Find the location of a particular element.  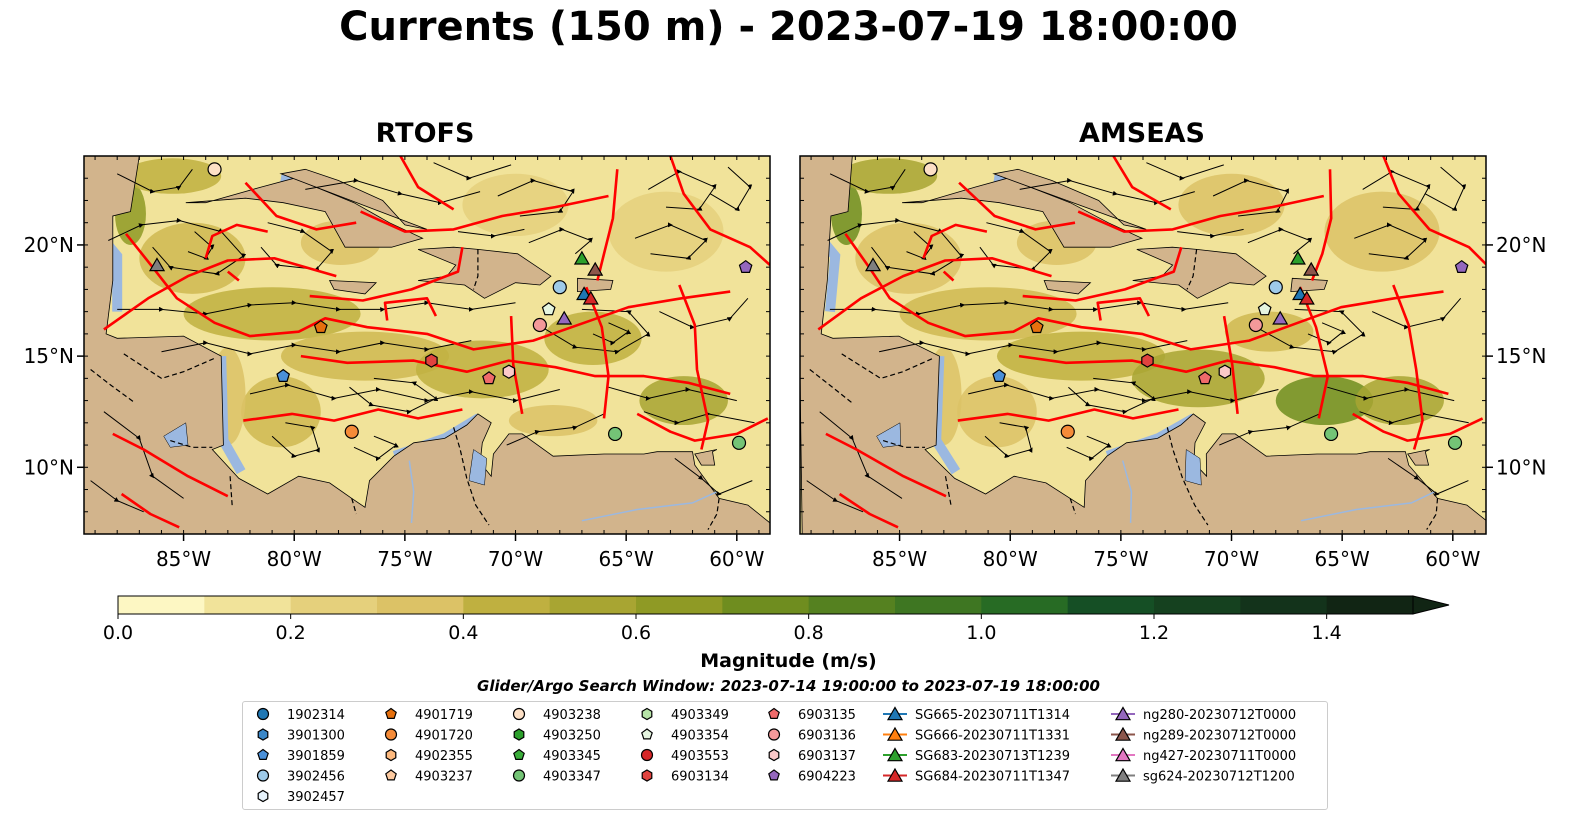

river is located at coordinates (1127, 491).